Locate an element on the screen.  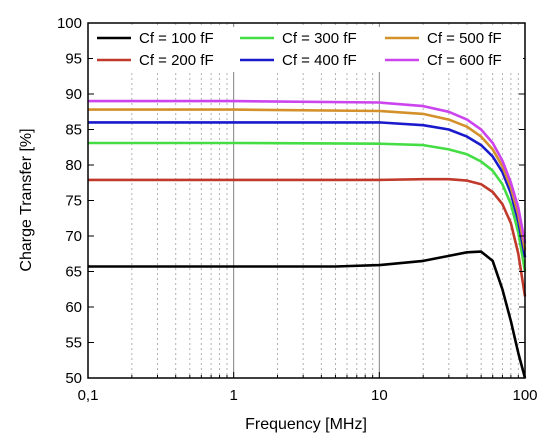
x-tick-label: 100 is located at coordinates (524, 395).